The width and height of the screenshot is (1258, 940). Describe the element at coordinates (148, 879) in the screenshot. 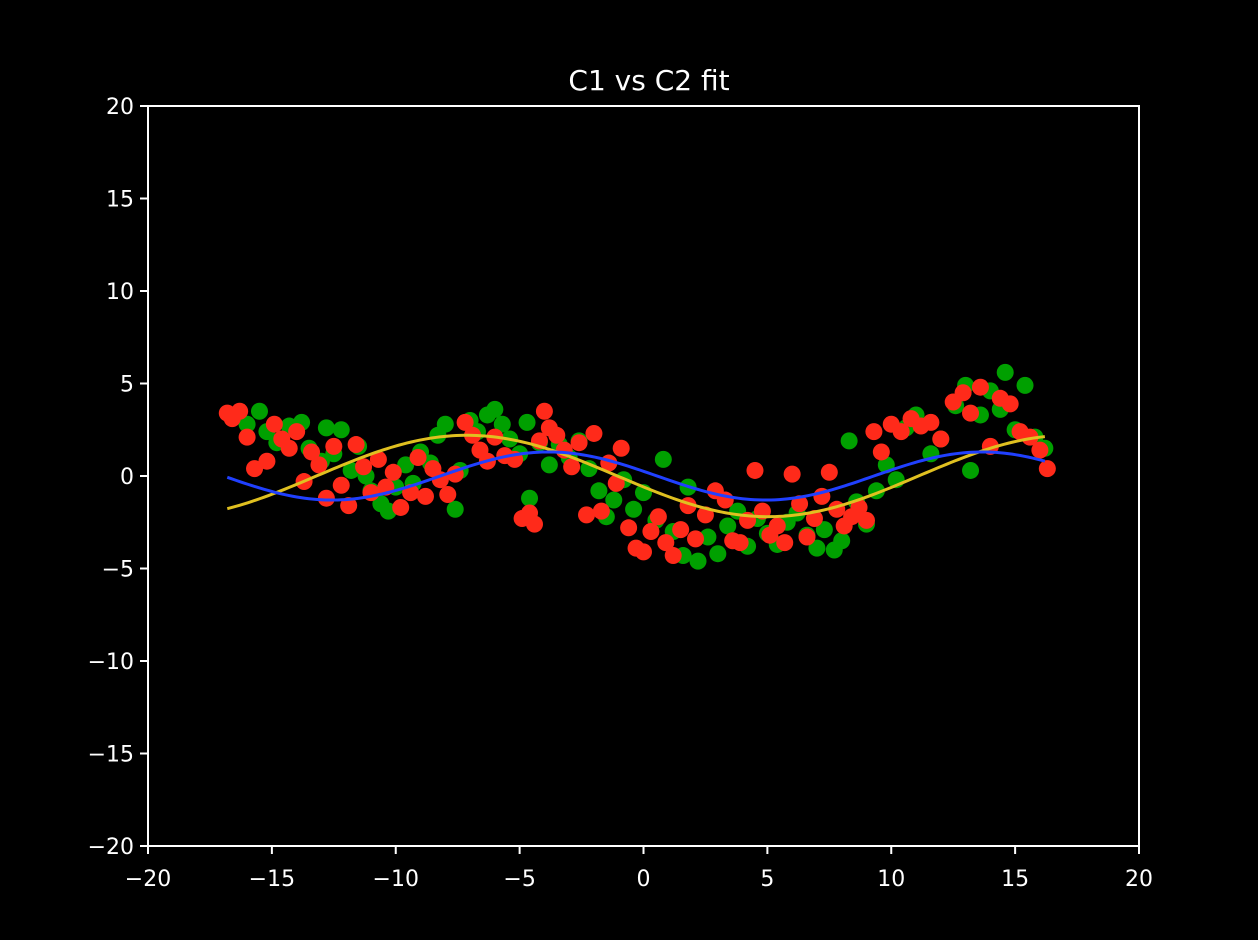

I see `x-tick-label: −20` at that location.